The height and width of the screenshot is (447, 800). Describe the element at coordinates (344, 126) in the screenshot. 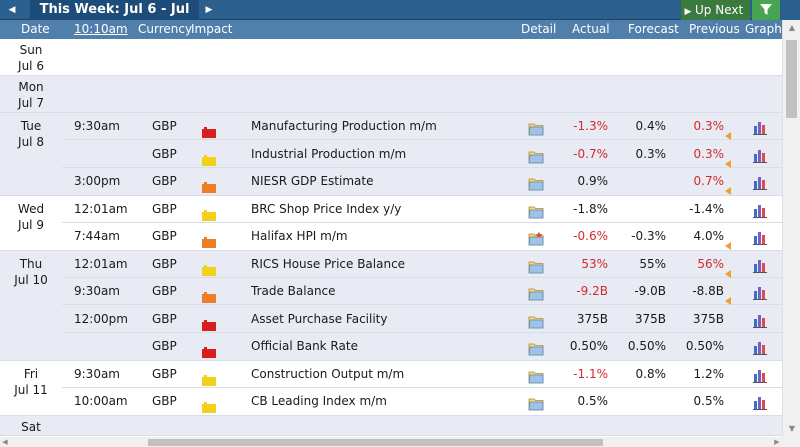

I see `event-title: Manufacturing Production m/m` at that location.